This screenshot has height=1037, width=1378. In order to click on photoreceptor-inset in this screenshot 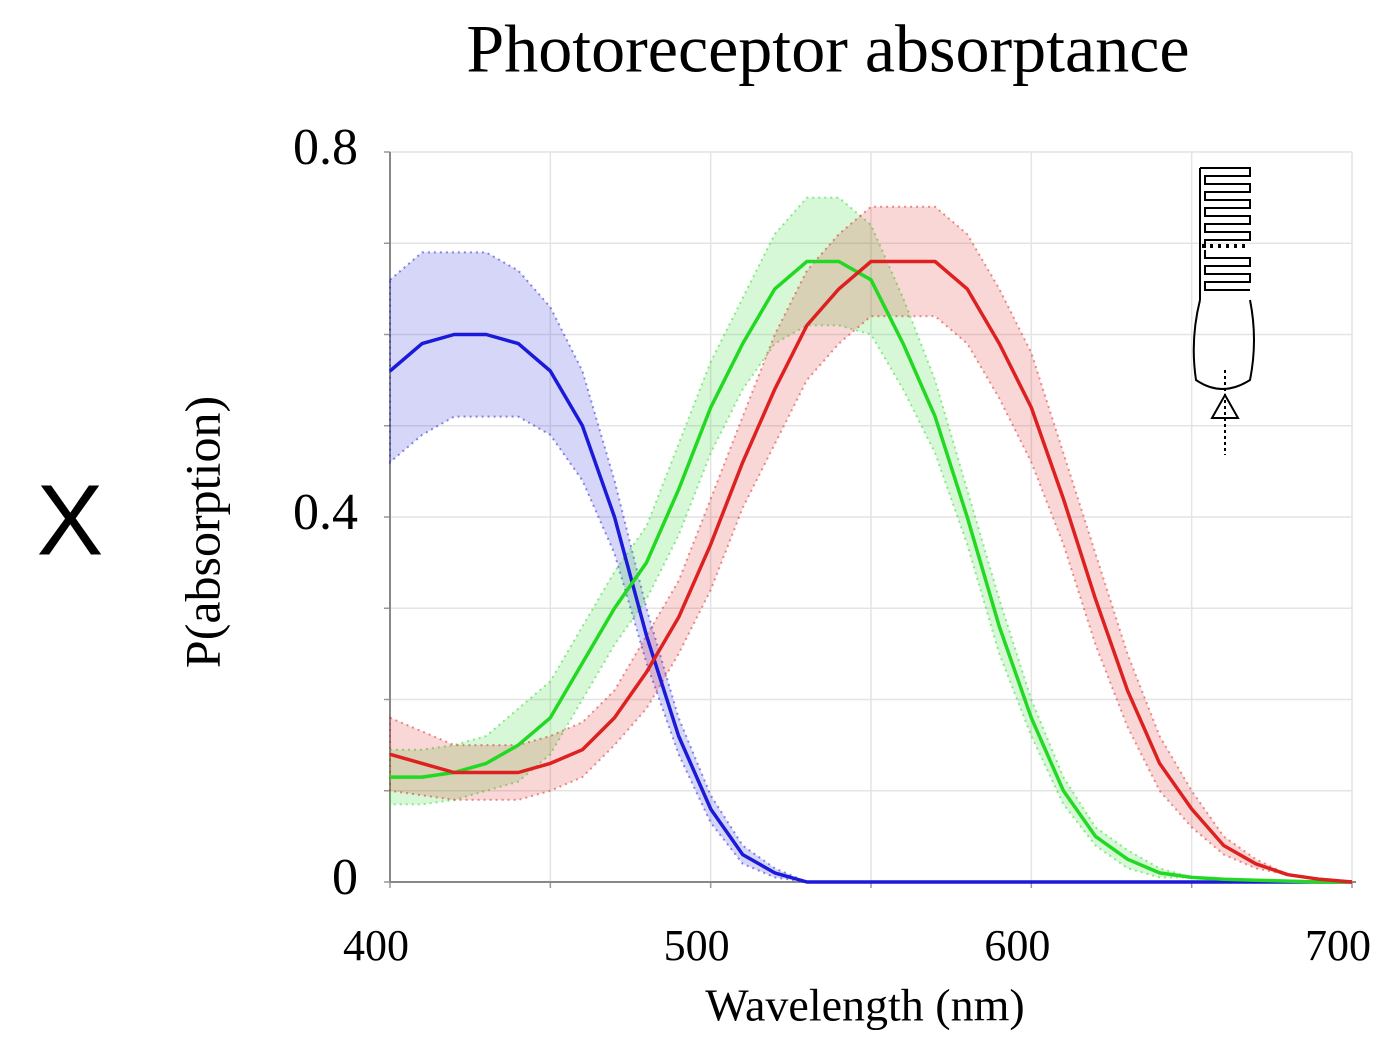, I will do `click(1223, 311)`.